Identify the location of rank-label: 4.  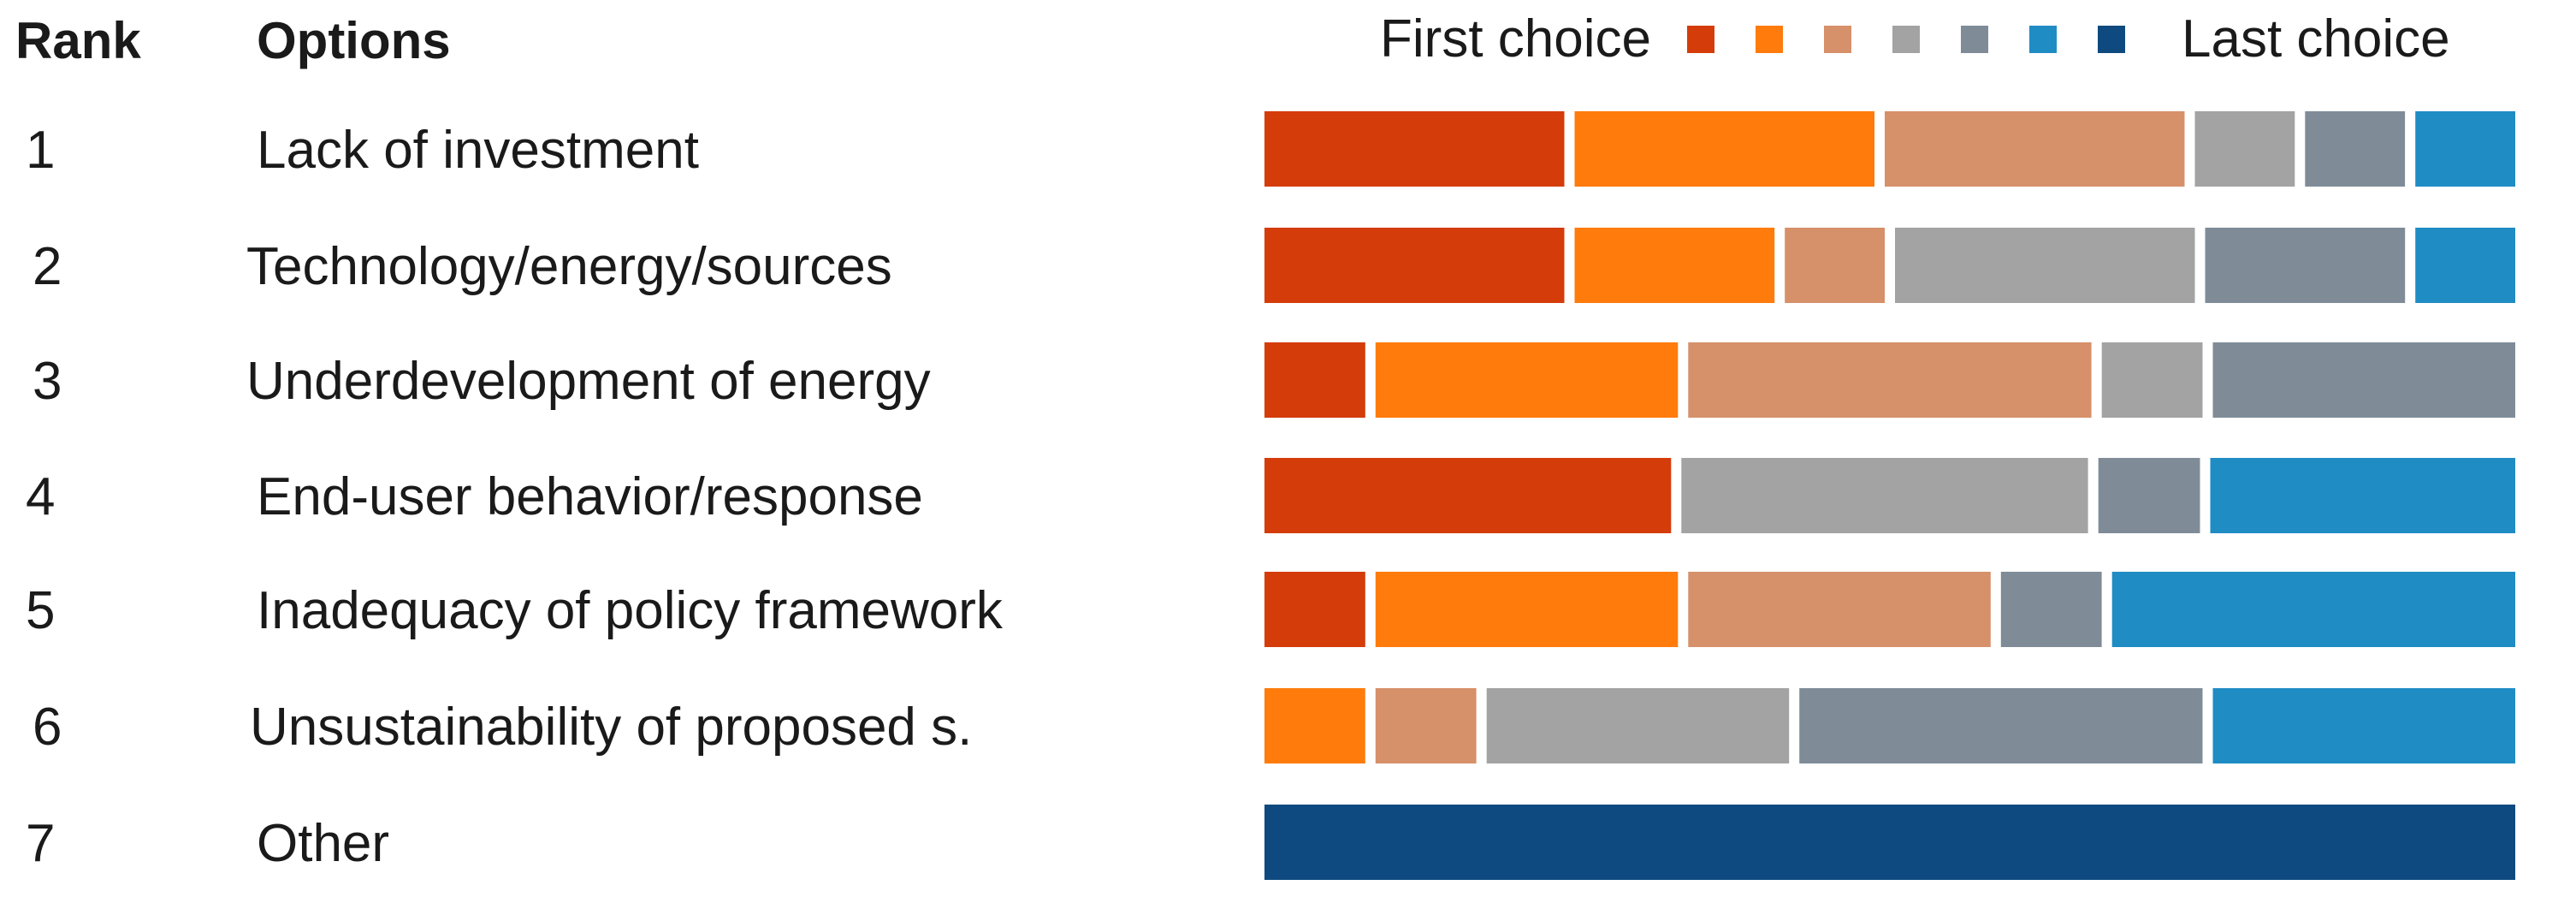
(40, 496).